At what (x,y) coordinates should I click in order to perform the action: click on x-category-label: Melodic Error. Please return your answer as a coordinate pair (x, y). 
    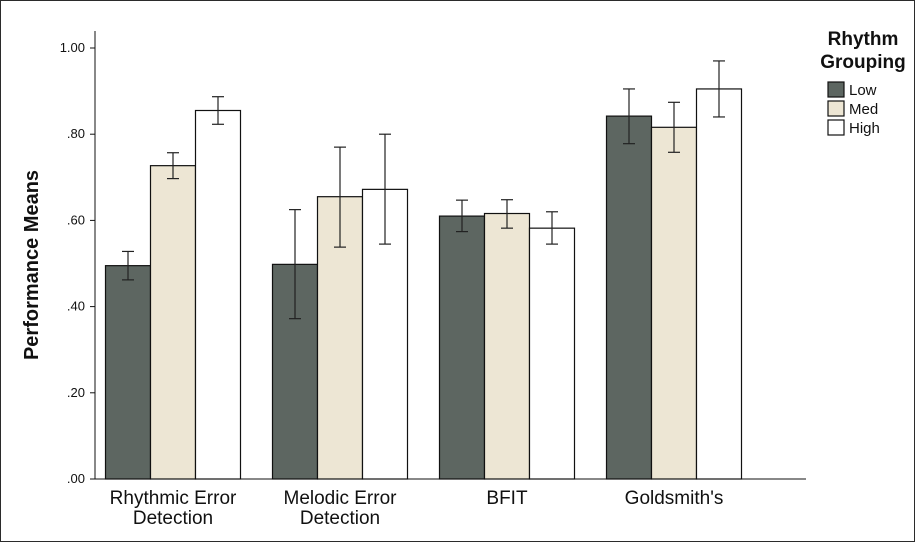
    Looking at the image, I should click on (341, 498).